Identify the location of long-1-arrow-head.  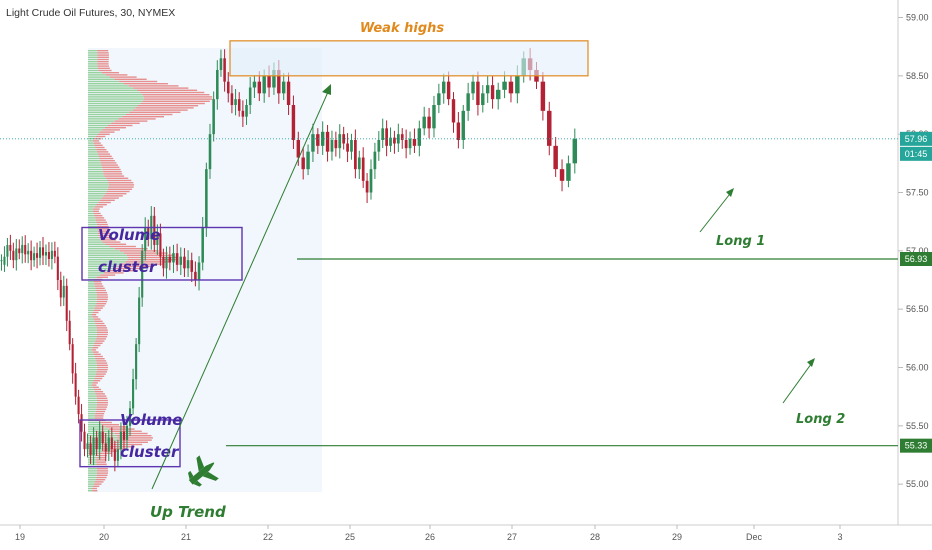
(730, 192).